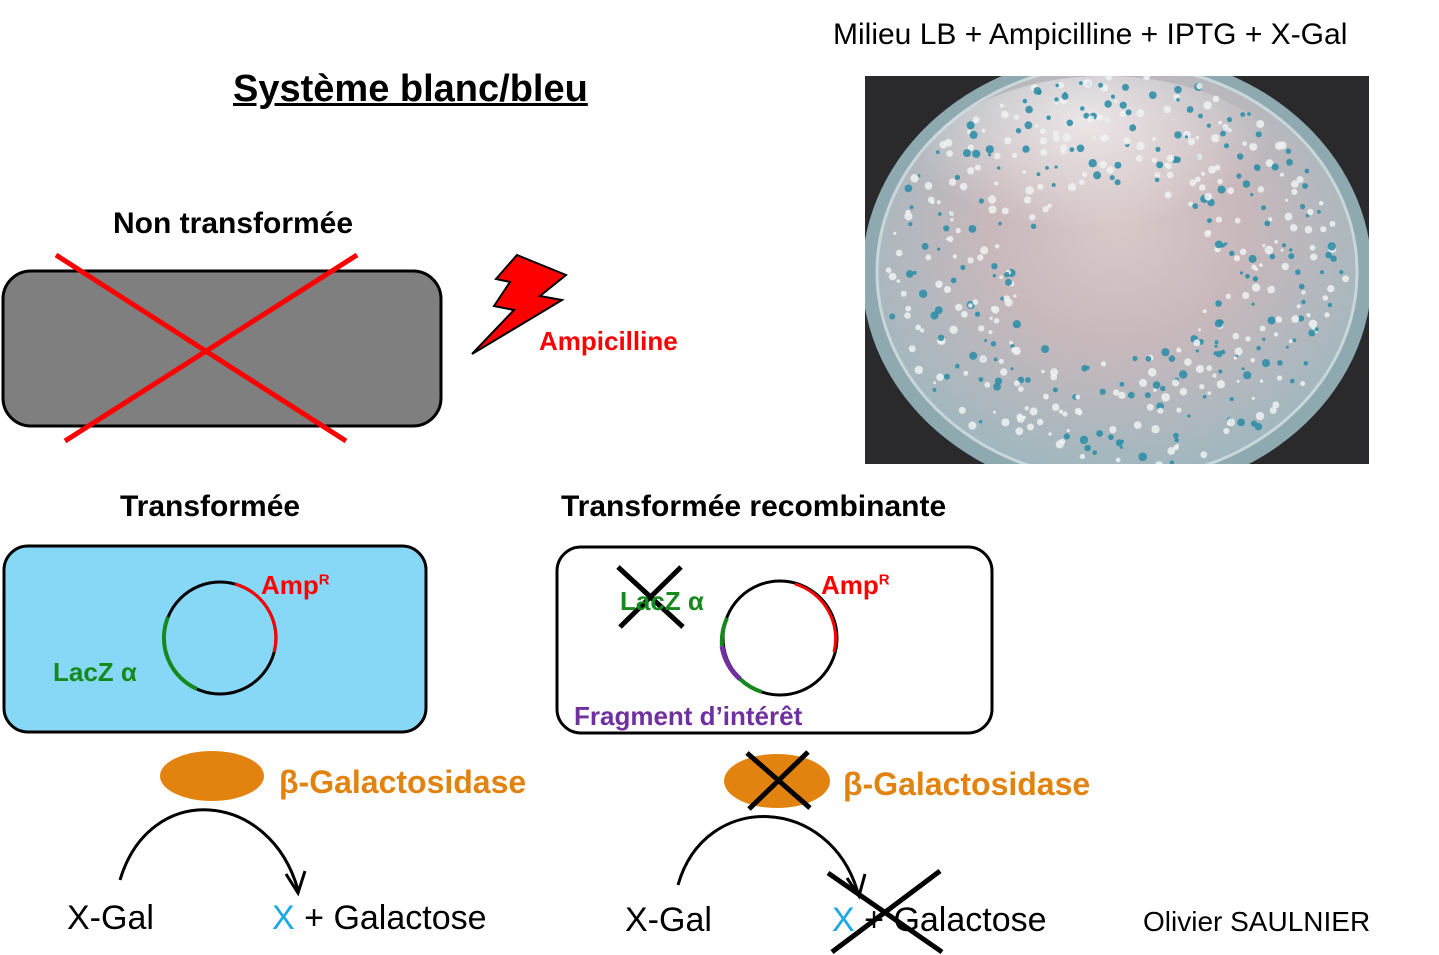  What do you see at coordinates (730, 663) in the screenshot?
I see `fragment-segment` at bounding box center [730, 663].